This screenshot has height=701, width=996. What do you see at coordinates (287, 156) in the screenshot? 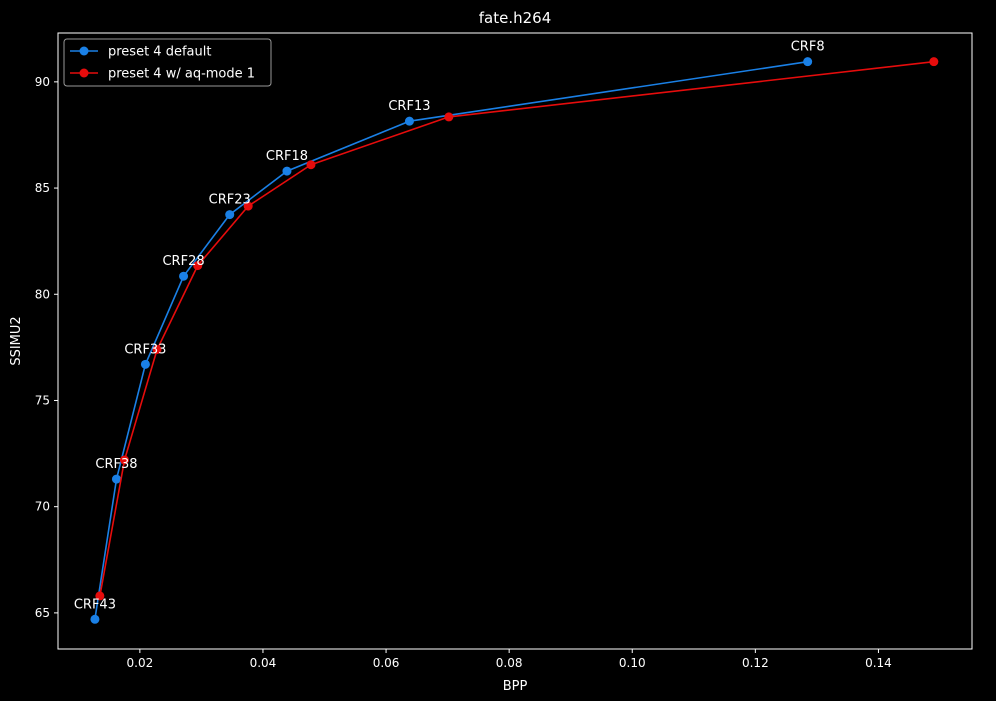
I see `crf-annotation: CRF18` at bounding box center [287, 156].